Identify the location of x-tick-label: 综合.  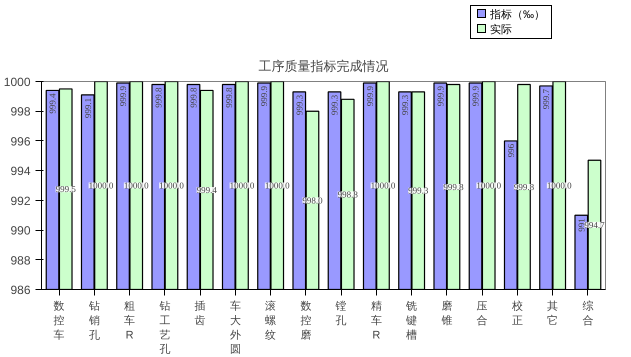
(588, 313).